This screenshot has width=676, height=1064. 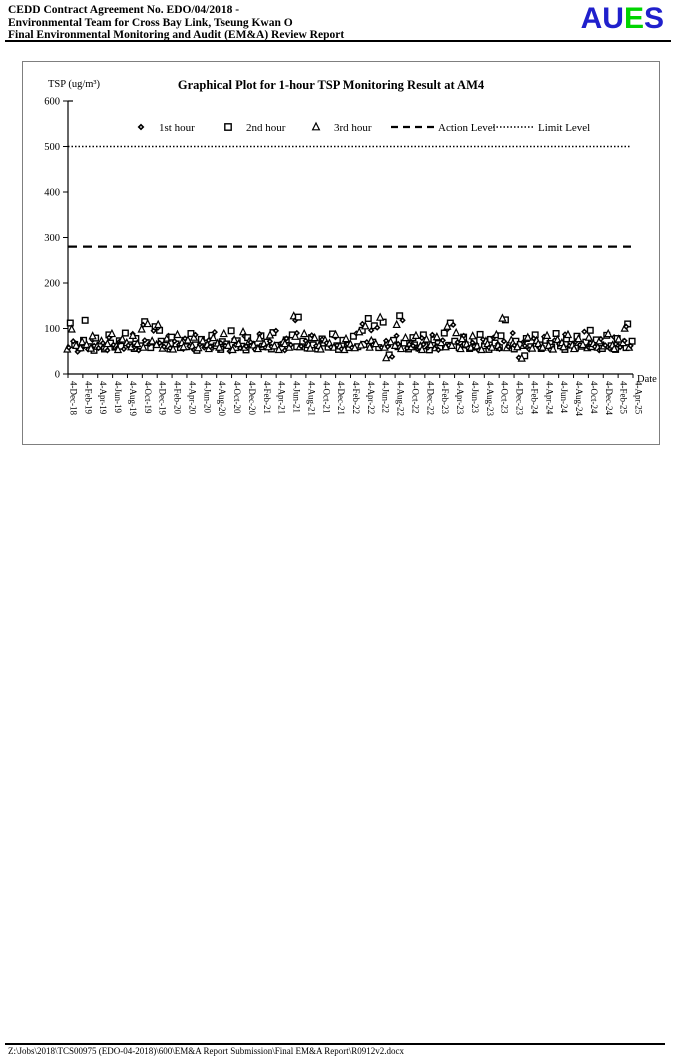 What do you see at coordinates (338, 41) in the screenshot?
I see `header-divider` at bounding box center [338, 41].